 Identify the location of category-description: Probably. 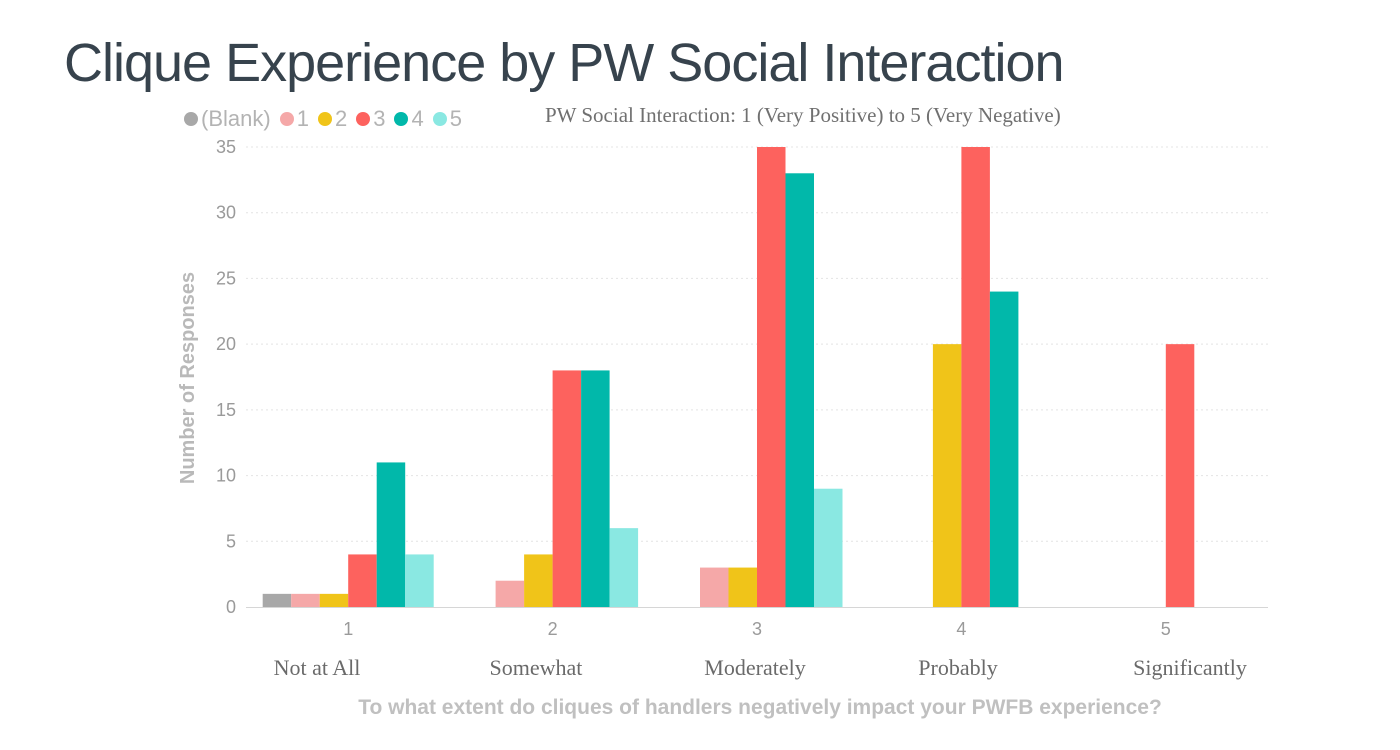
(957, 667).